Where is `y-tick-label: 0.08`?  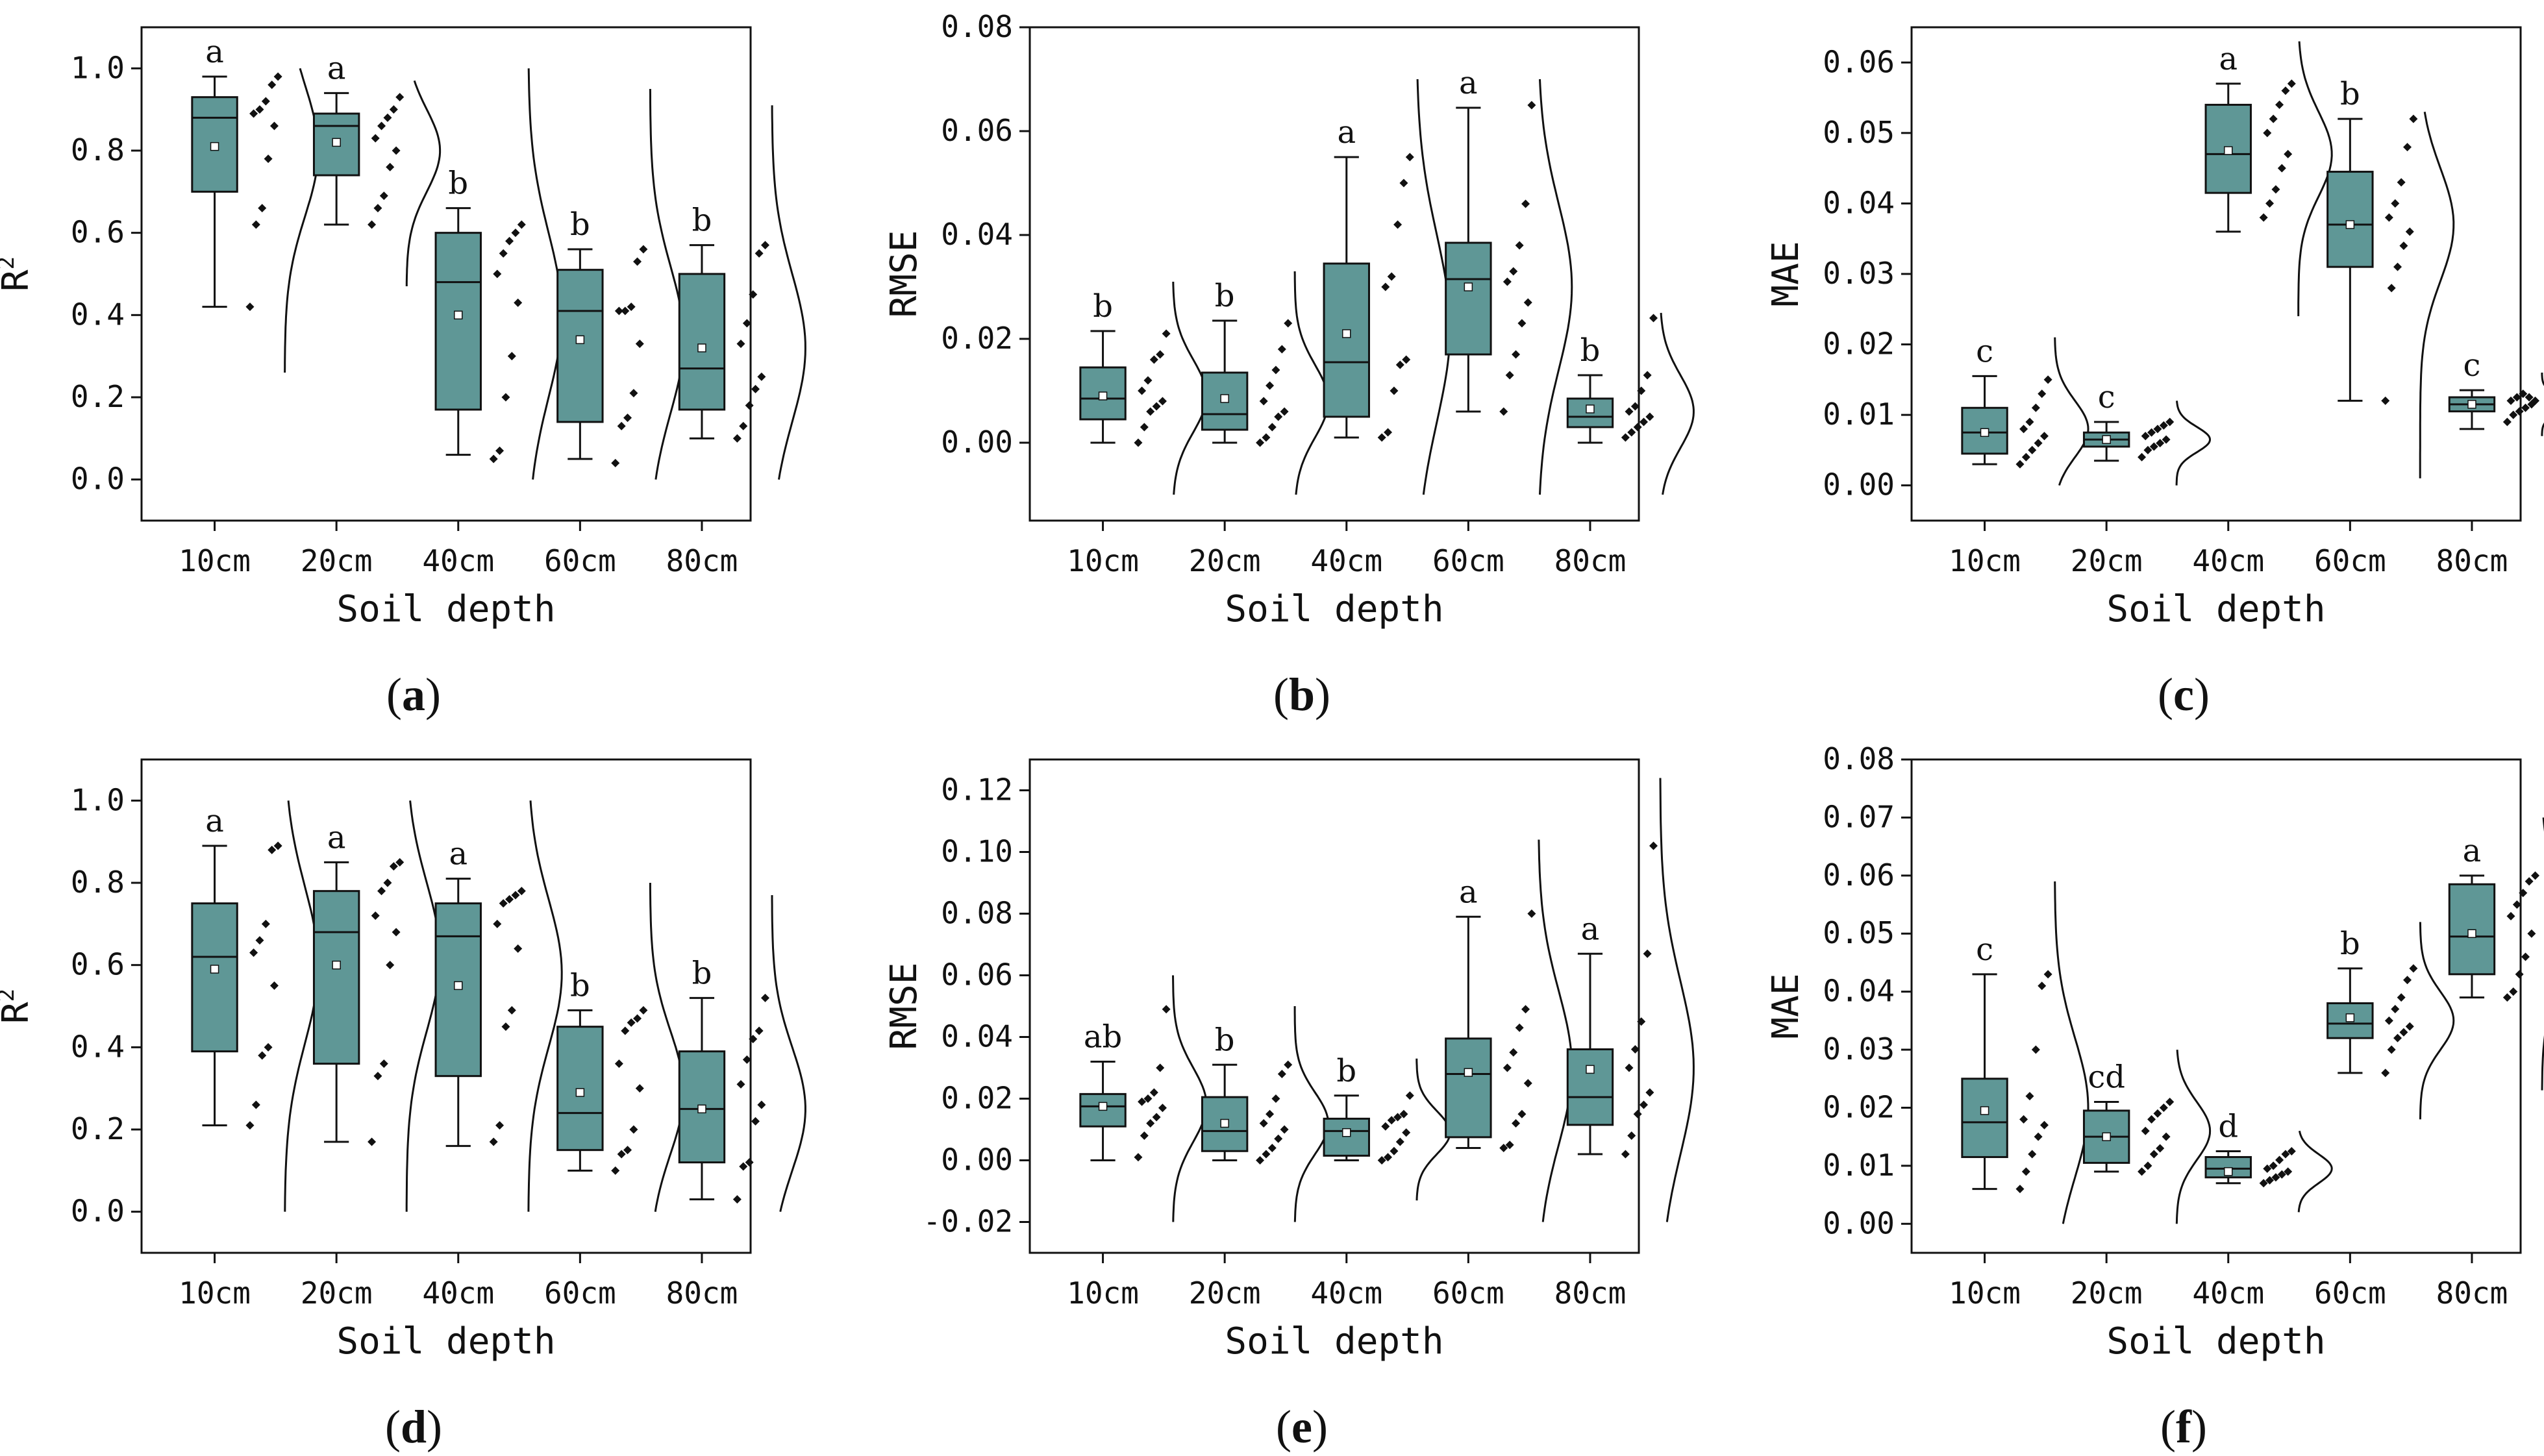 y-tick-label: 0.08 is located at coordinates (1859, 758).